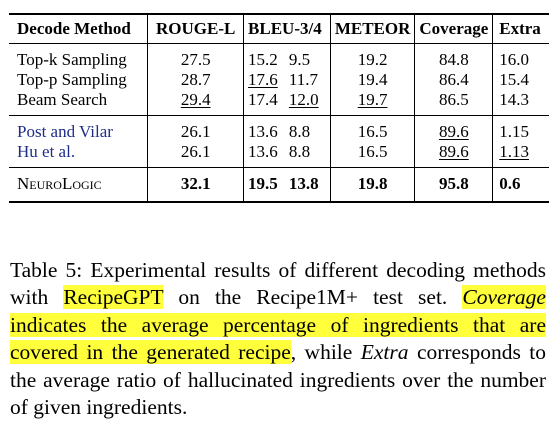 Image resolution: width=558 pixels, height=422 pixels. I want to click on coverage-cell: 86.5, so click(453, 103).